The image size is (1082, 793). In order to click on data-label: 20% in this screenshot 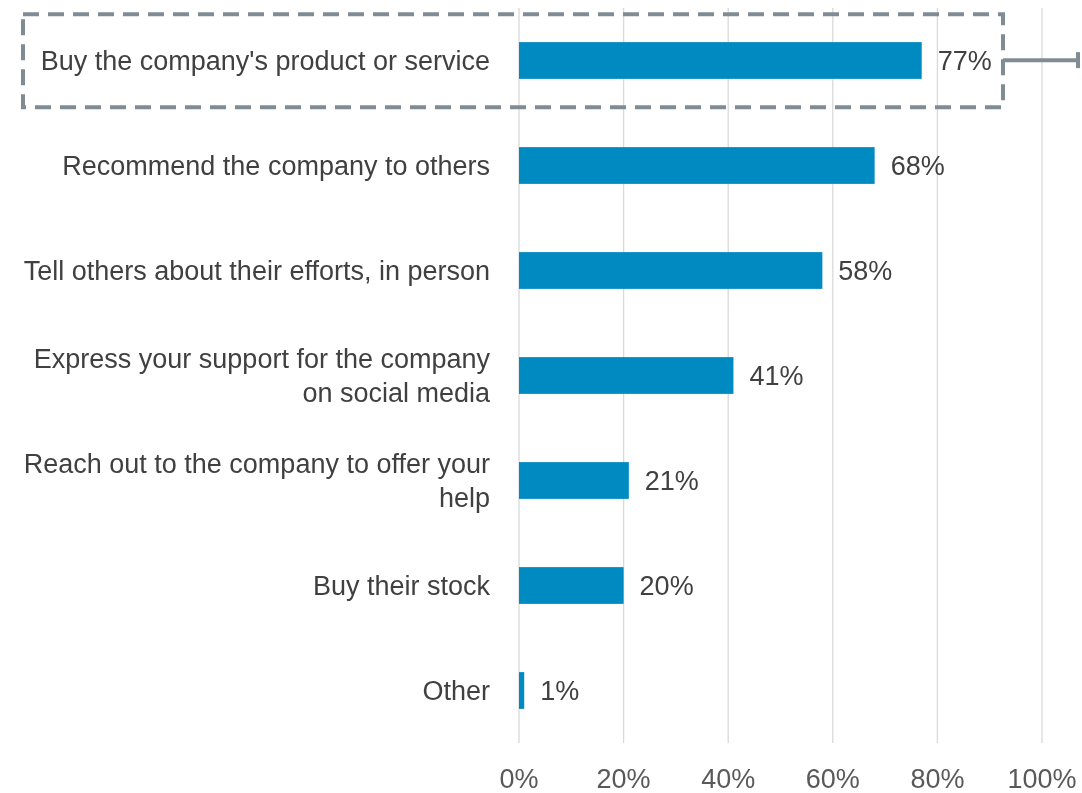, I will do `click(666, 586)`.